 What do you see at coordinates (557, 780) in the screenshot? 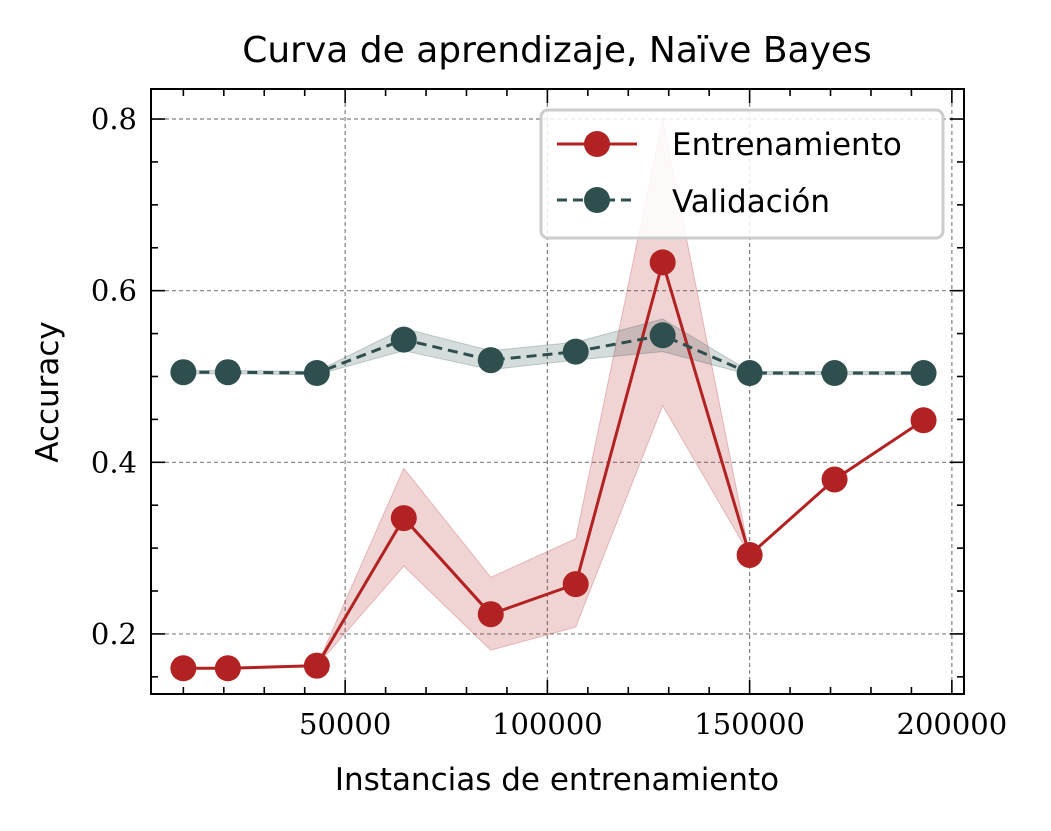
I see `x-axis-label: Instancias de entrenamiento` at bounding box center [557, 780].